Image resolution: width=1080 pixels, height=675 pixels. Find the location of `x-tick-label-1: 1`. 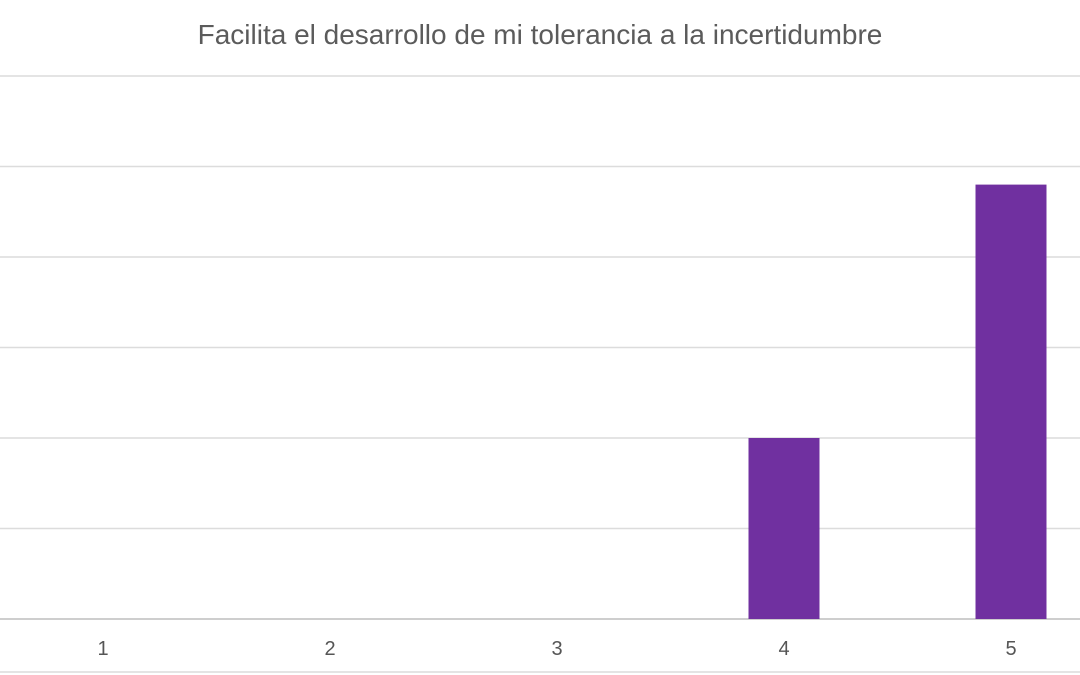

x-tick-label-1: 1 is located at coordinates (102, 649).